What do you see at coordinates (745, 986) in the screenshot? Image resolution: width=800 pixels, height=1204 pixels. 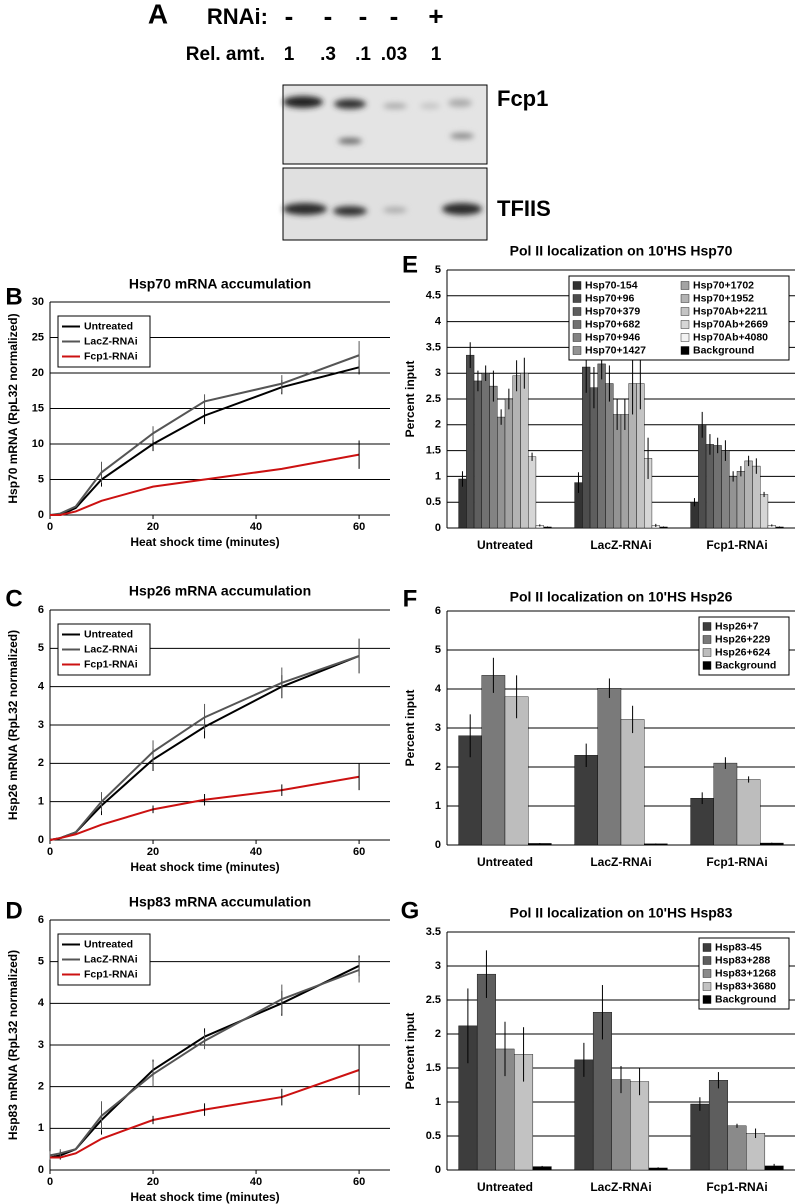 I see `legend-label: Hsp83+3680` at bounding box center [745, 986].